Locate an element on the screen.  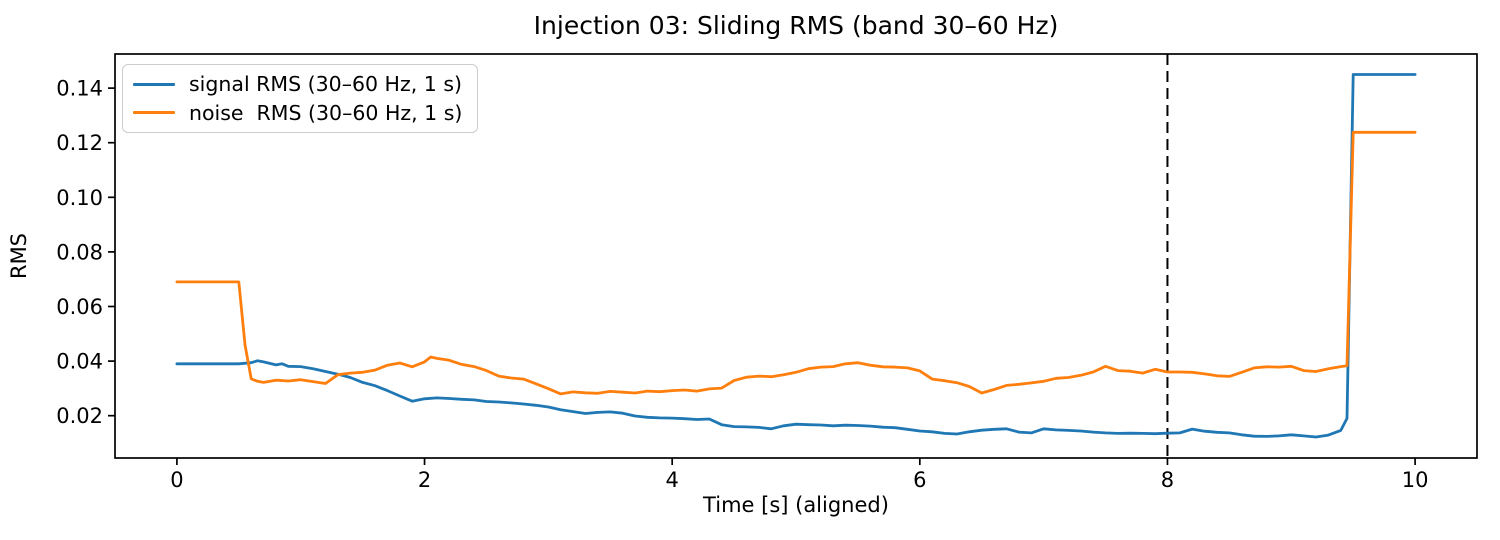
x-tick-label: 8 is located at coordinates (1167, 480).